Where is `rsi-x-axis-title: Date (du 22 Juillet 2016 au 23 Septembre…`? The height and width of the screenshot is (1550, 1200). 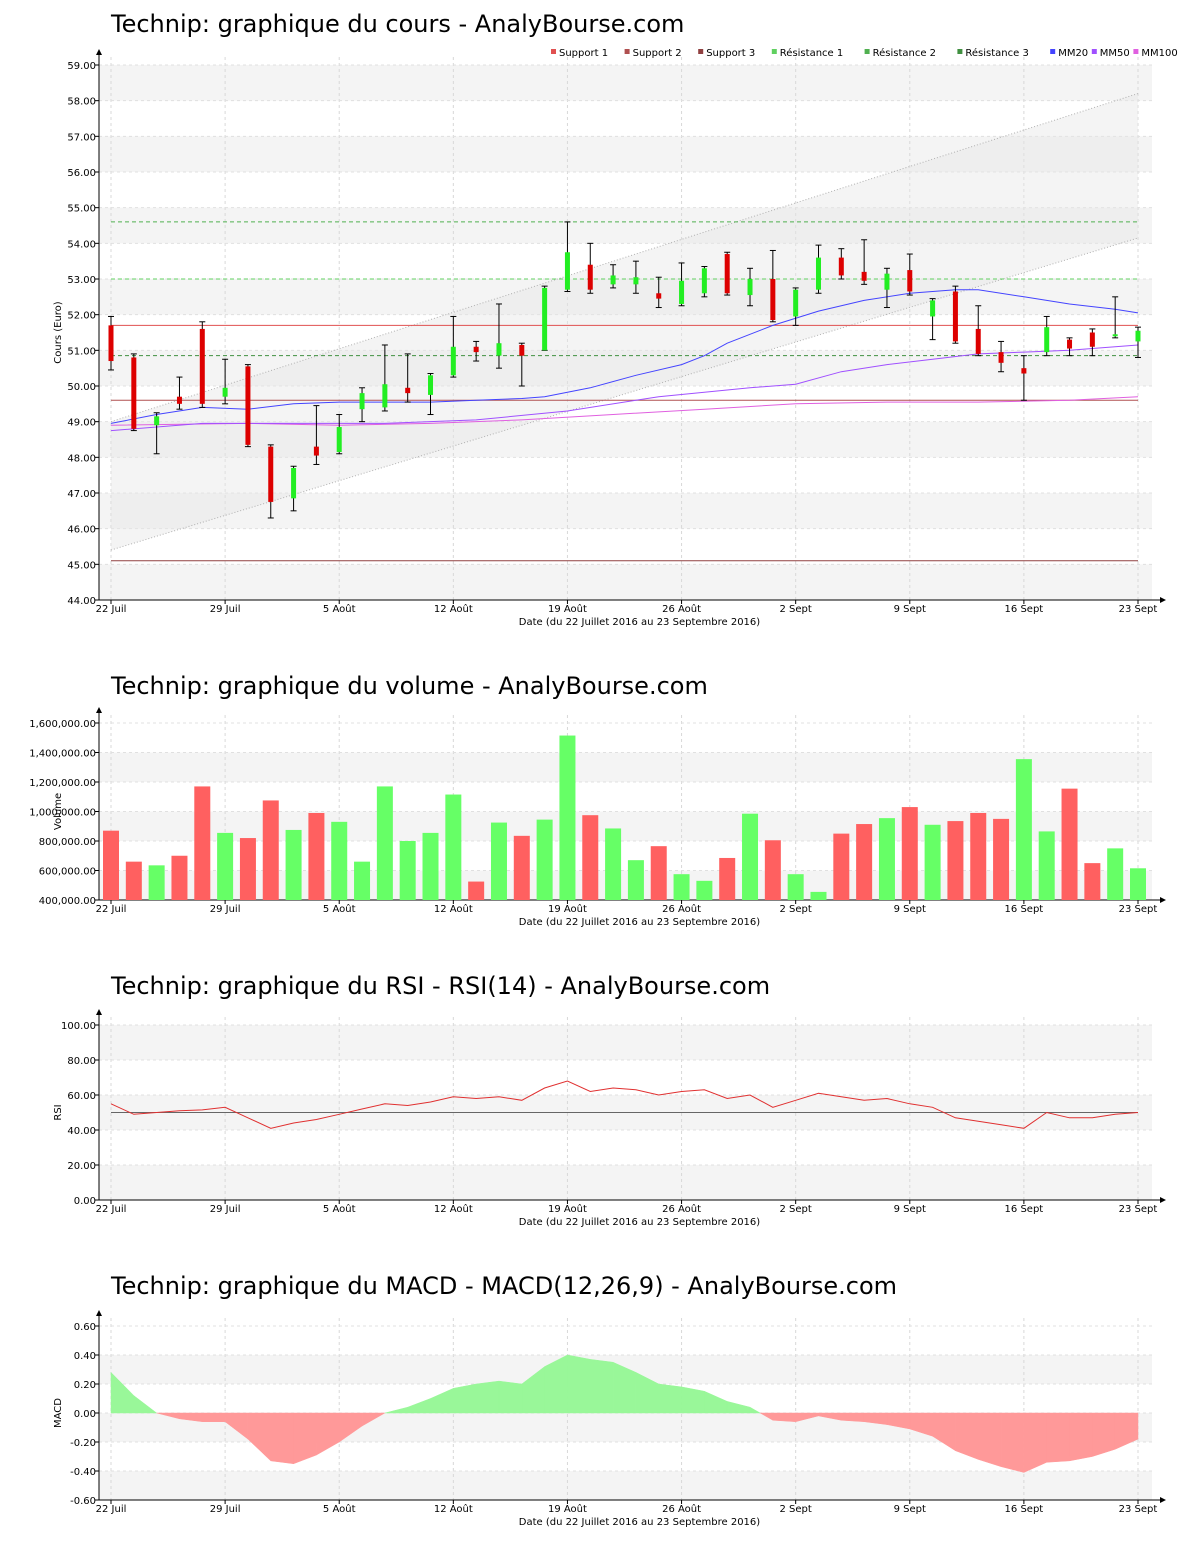
rsi-x-axis-title: Date (du 22 Juillet 2016 au 23 Septembre… is located at coordinates (639, 1222).